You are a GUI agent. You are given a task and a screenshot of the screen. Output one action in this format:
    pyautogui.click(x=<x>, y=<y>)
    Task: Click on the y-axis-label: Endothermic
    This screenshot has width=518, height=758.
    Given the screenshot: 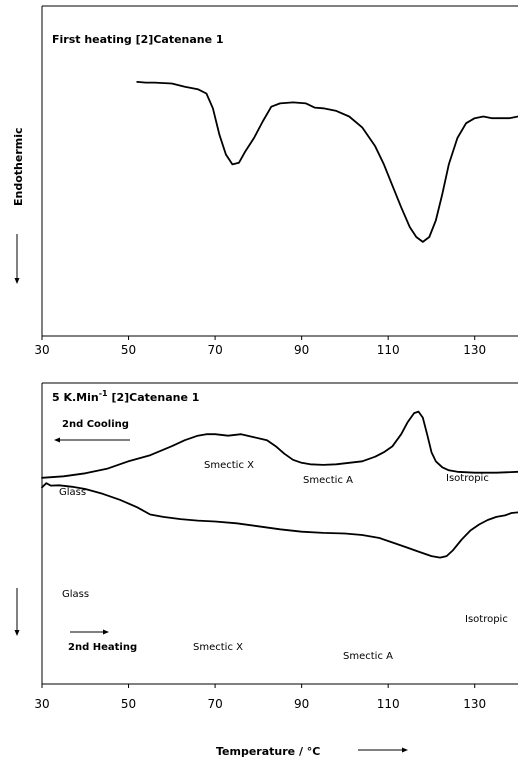 What is the action you would take?
    pyautogui.click(x=18, y=166)
    